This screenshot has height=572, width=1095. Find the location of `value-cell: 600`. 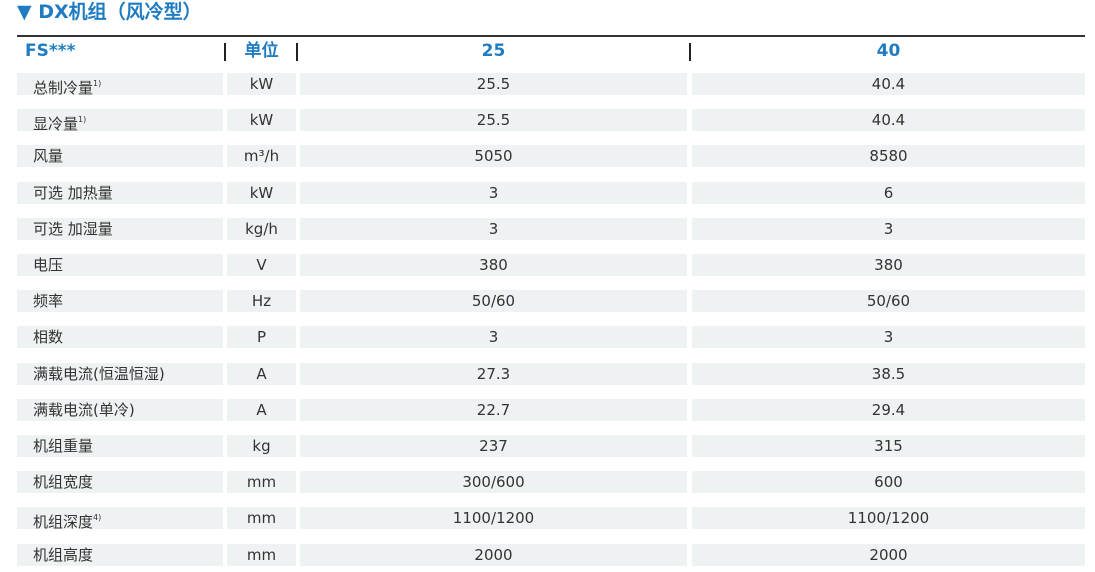

value-cell: 600 is located at coordinates (888, 482).